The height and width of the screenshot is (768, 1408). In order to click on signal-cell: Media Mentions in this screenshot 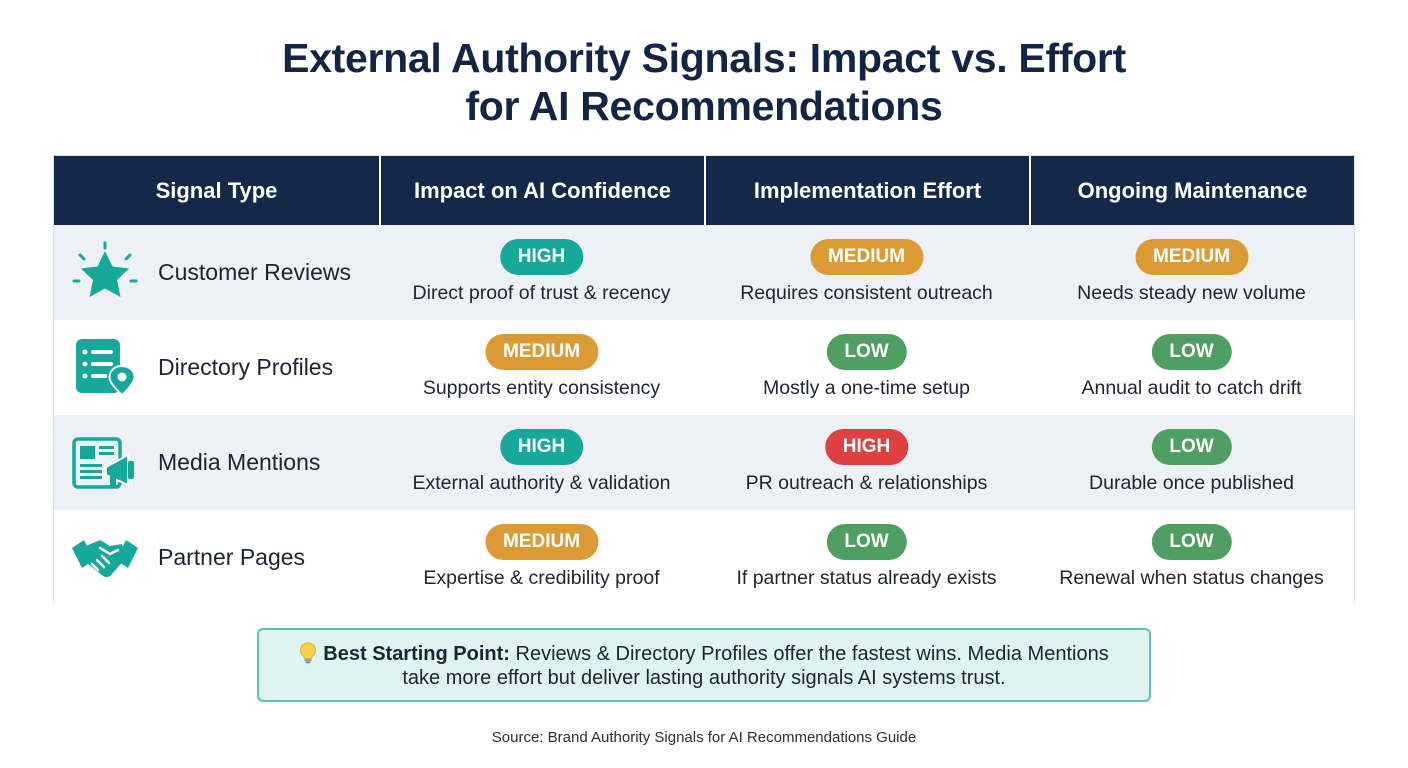, I will do `click(216, 462)`.